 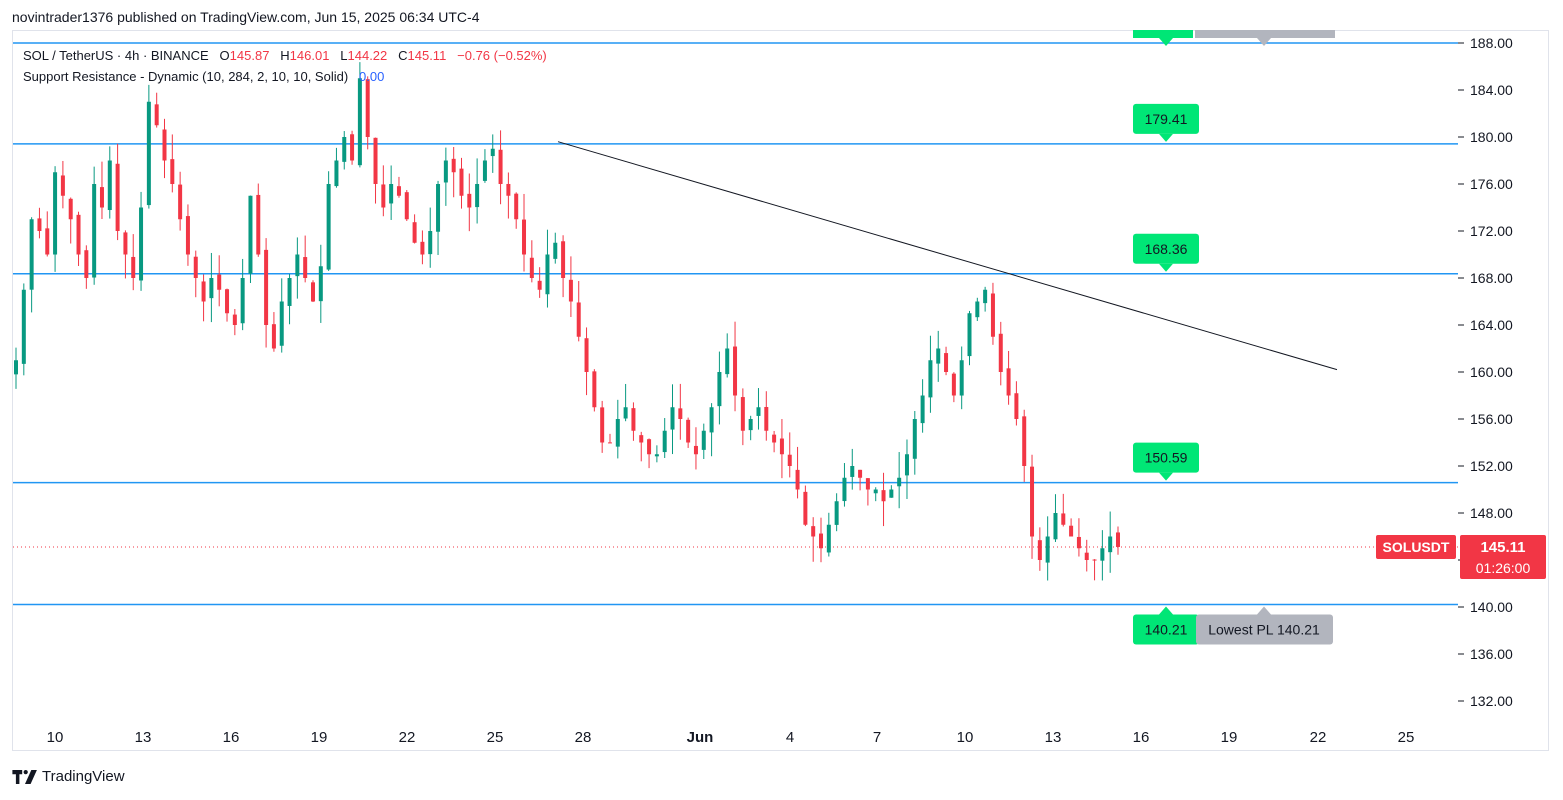 I want to click on symbol-label: SOL / TetherUS · 4h · BINANCE, so click(x=116, y=55).